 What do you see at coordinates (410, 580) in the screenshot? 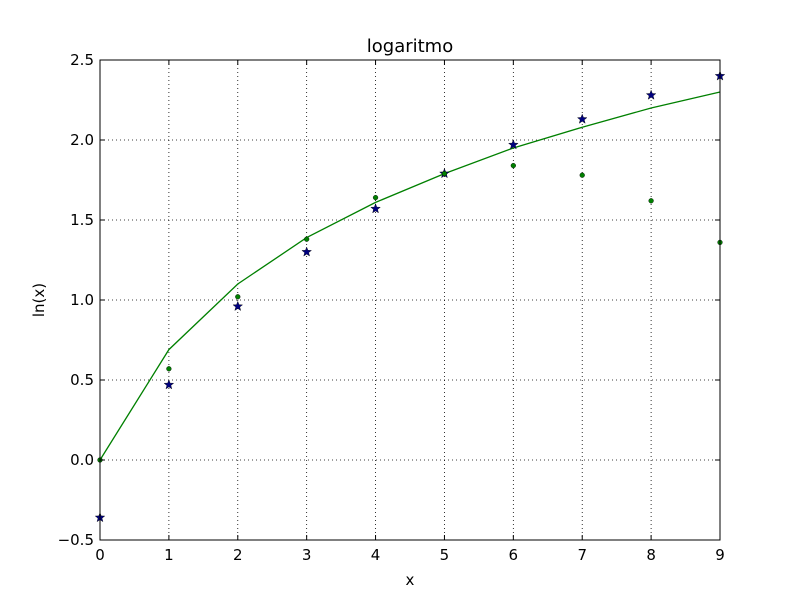
I see `x-axis-label: x` at bounding box center [410, 580].